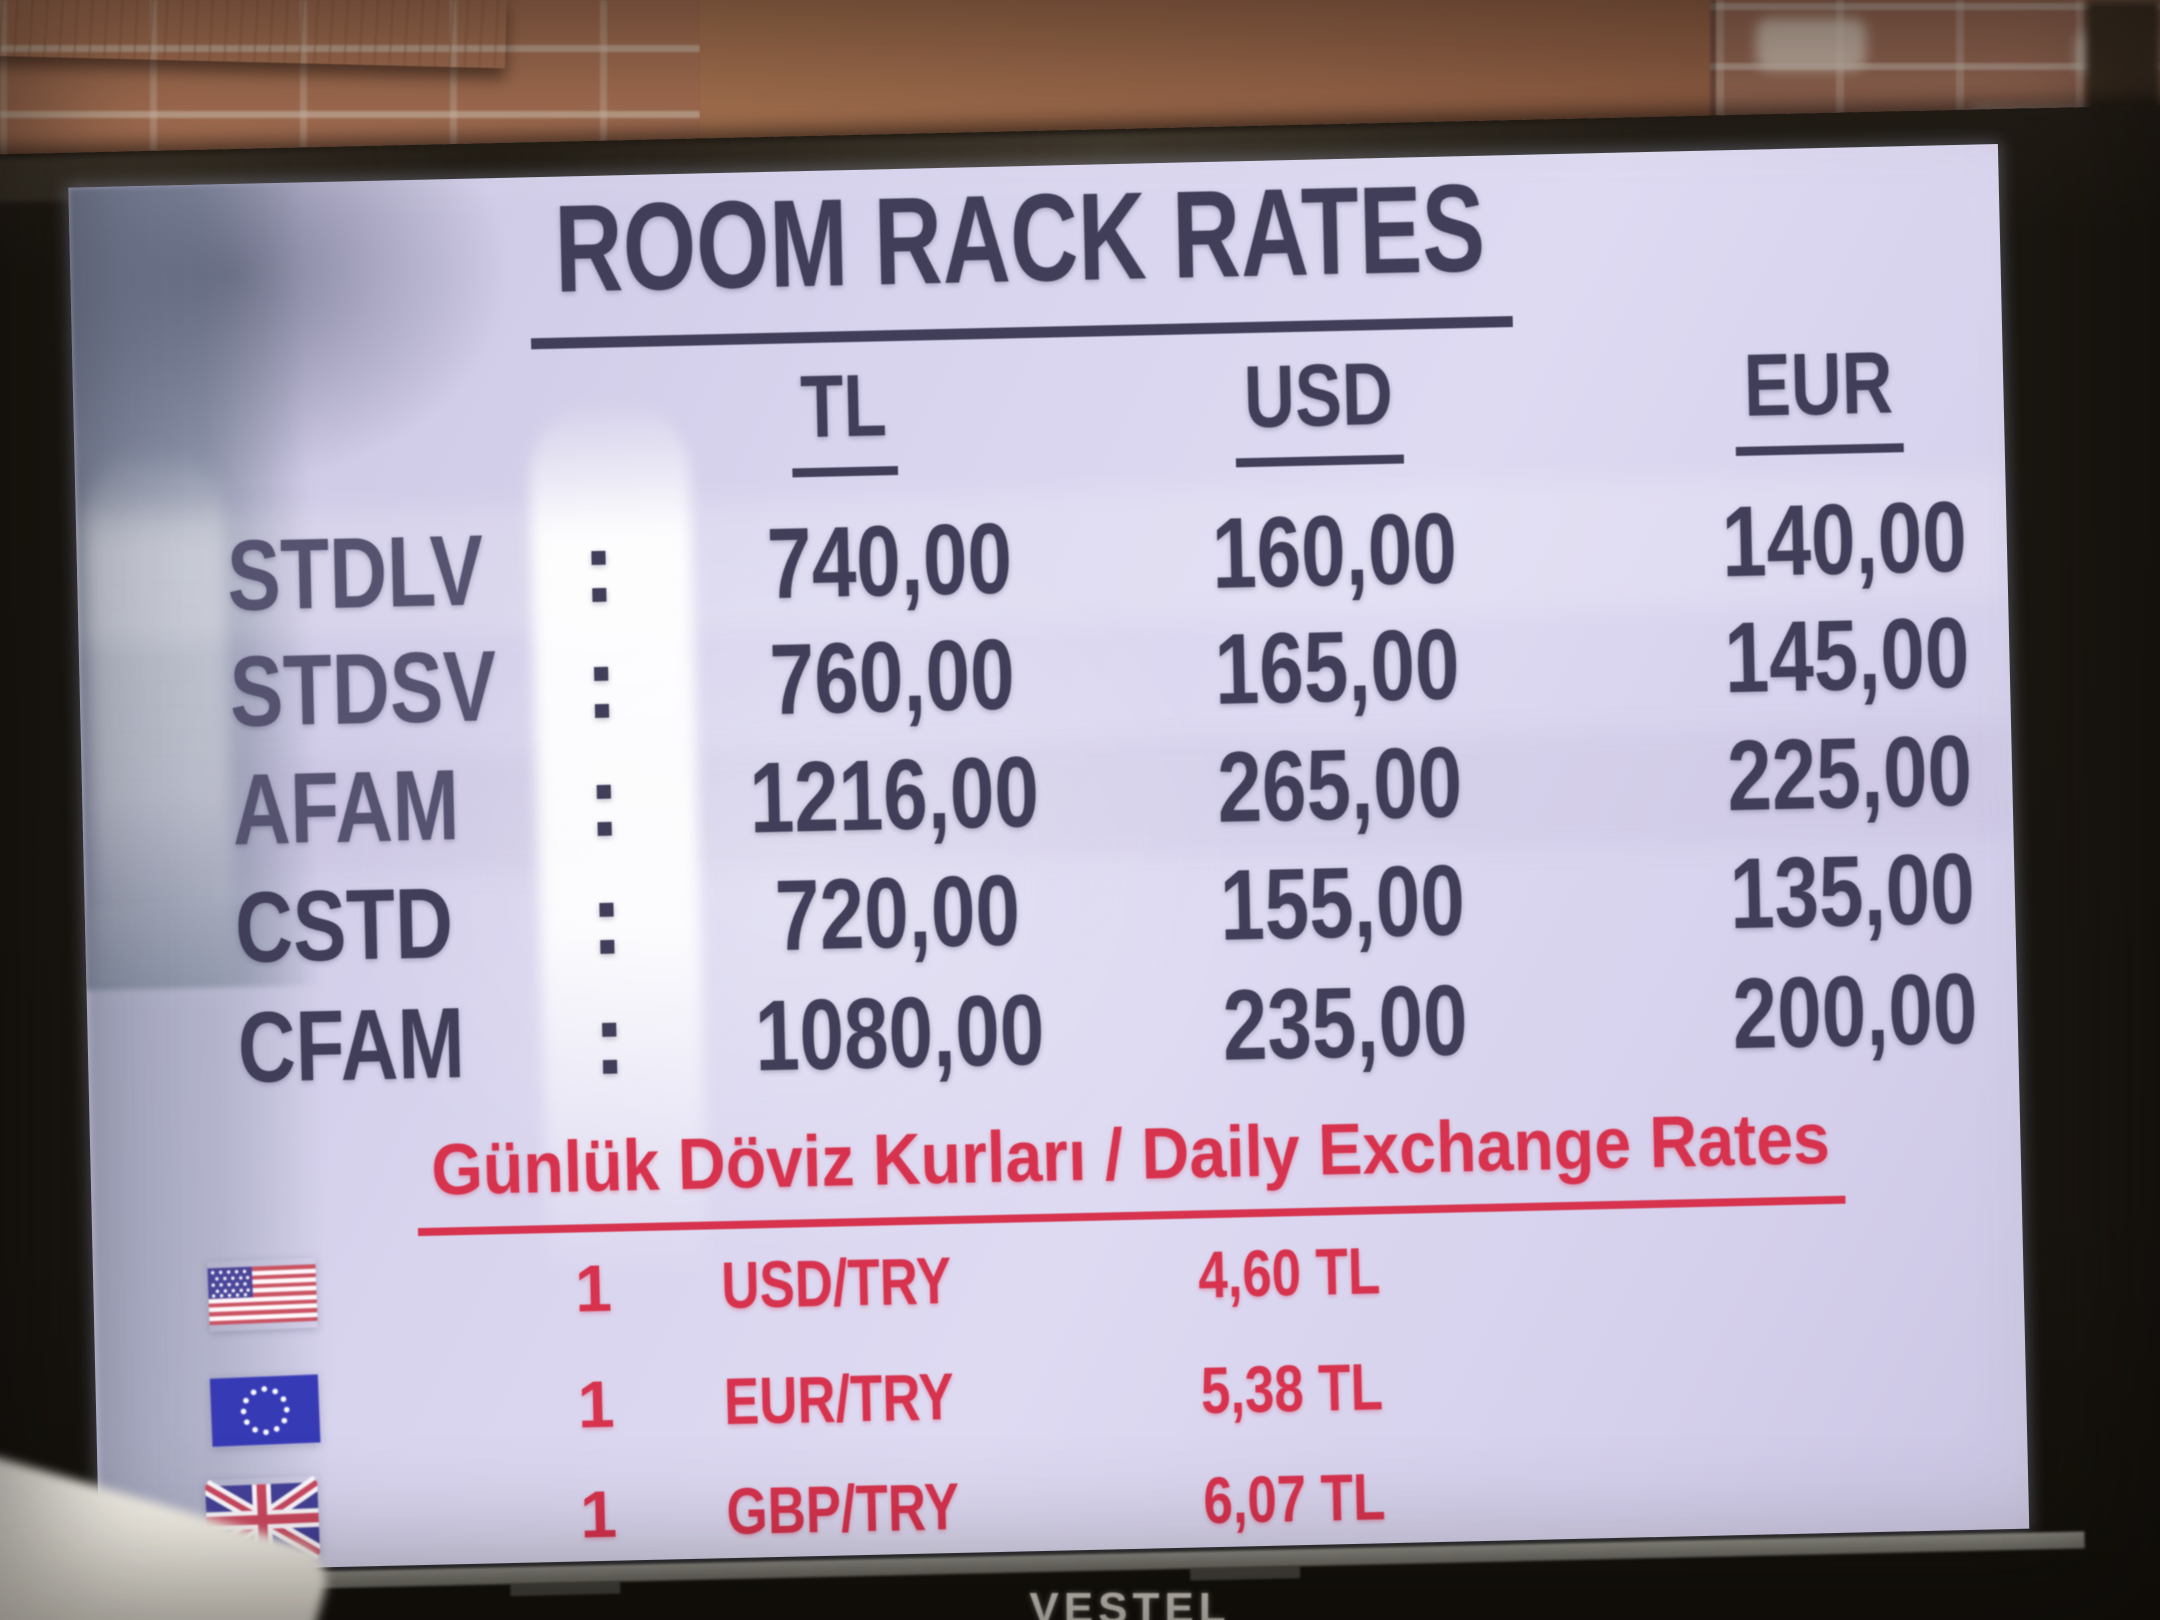  What do you see at coordinates (344, 926) in the screenshot?
I see `room-code: CSTD` at bounding box center [344, 926].